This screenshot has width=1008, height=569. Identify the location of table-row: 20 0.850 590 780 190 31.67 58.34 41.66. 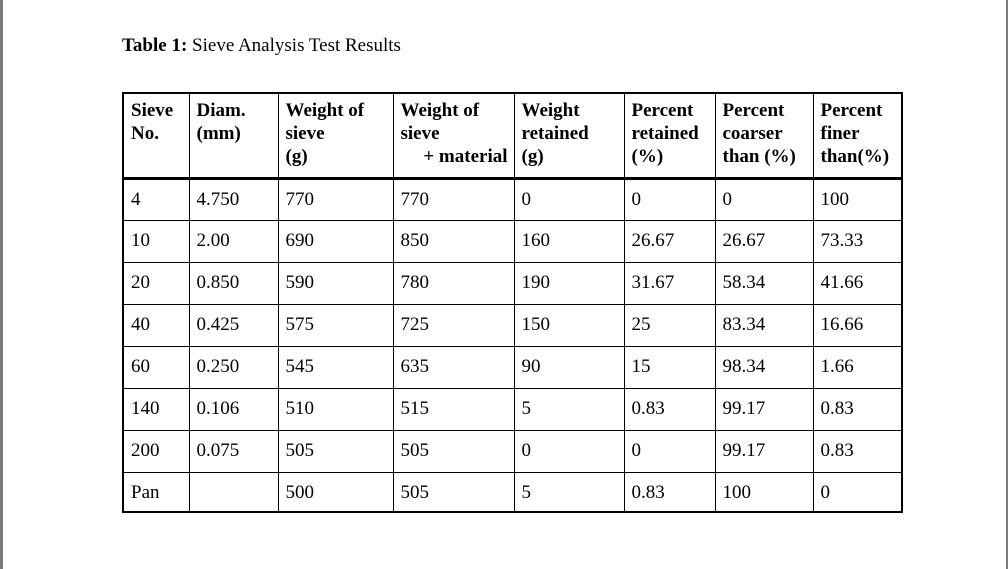
(512, 283).